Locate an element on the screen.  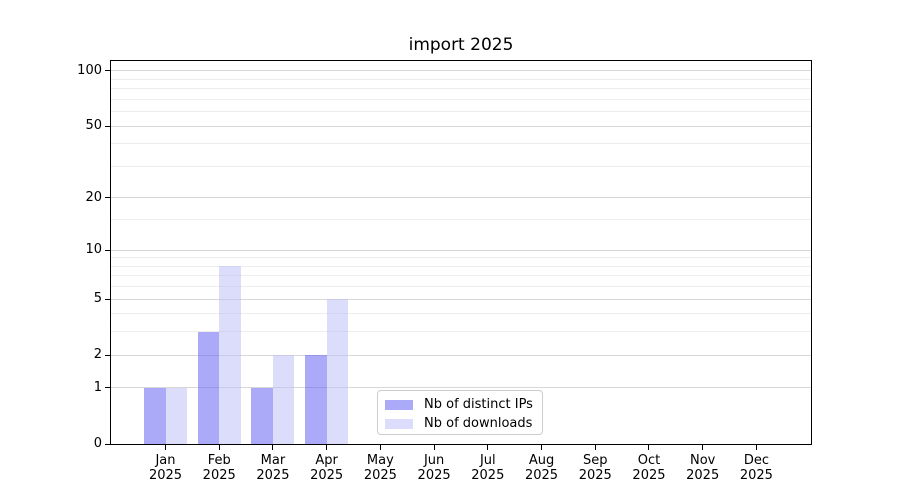
x-tick-label: Oct 2025 is located at coordinates (649, 468).